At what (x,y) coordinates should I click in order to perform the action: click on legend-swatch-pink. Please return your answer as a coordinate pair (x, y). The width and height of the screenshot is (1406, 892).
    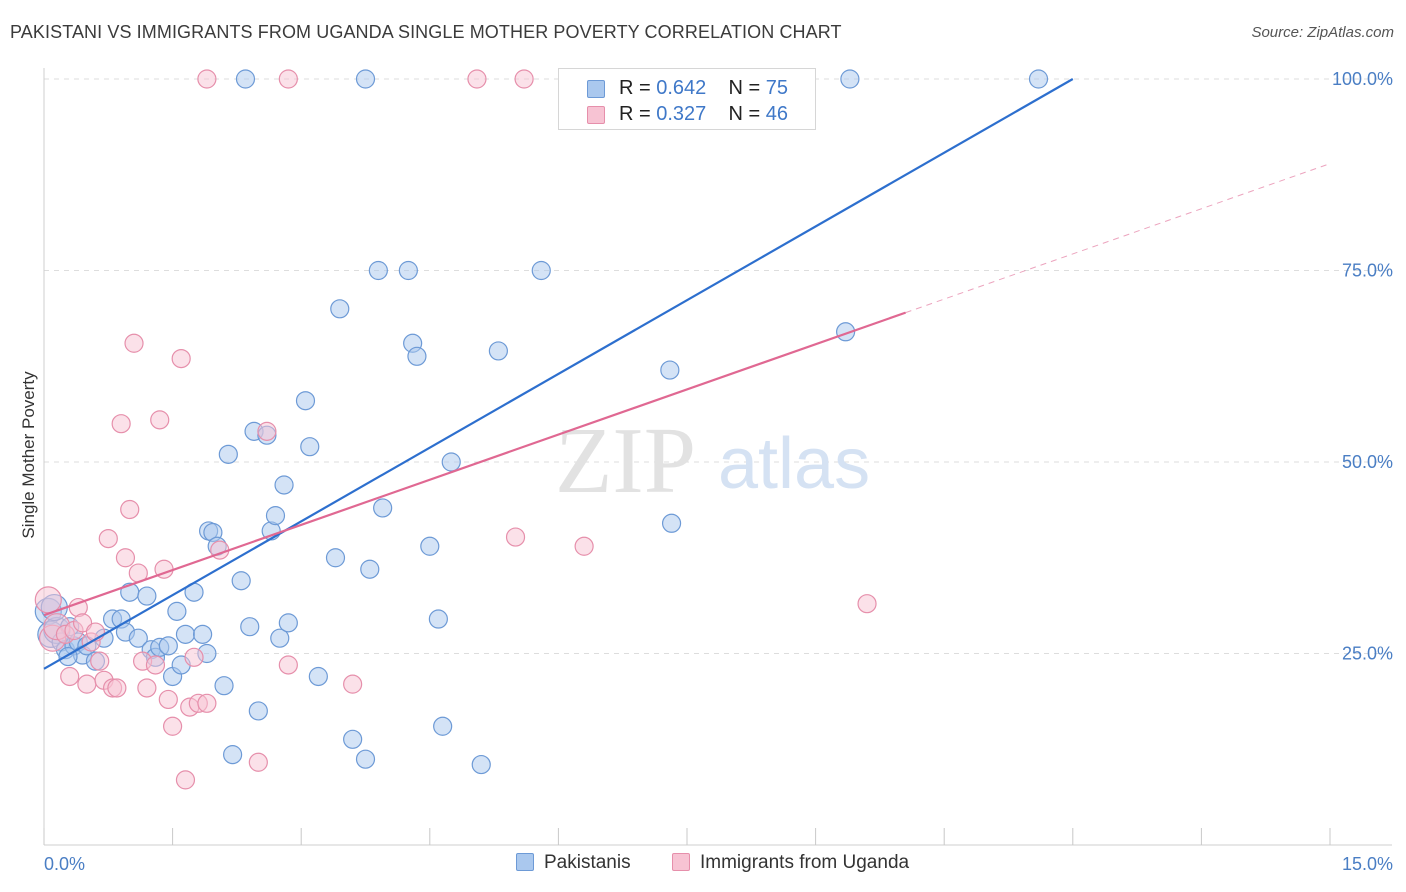
    Looking at the image, I should click on (596, 115).